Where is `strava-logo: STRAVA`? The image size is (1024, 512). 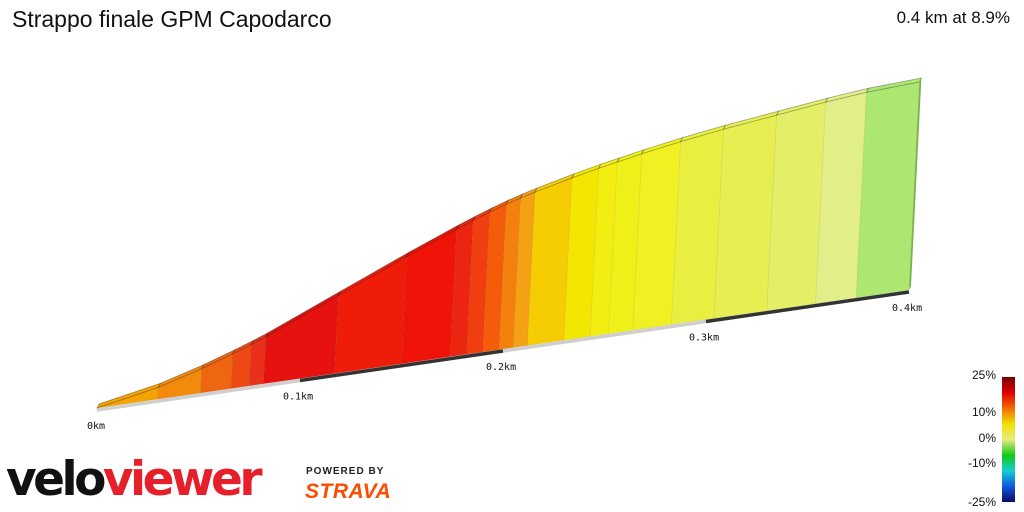 strava-logo: STRAVA is located at coordinates (348, 491).